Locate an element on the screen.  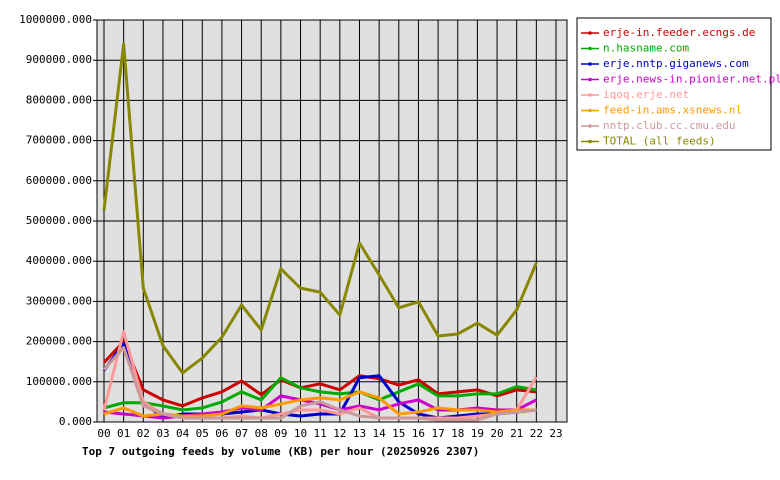
legend-box is located at coordinates (674, 84).